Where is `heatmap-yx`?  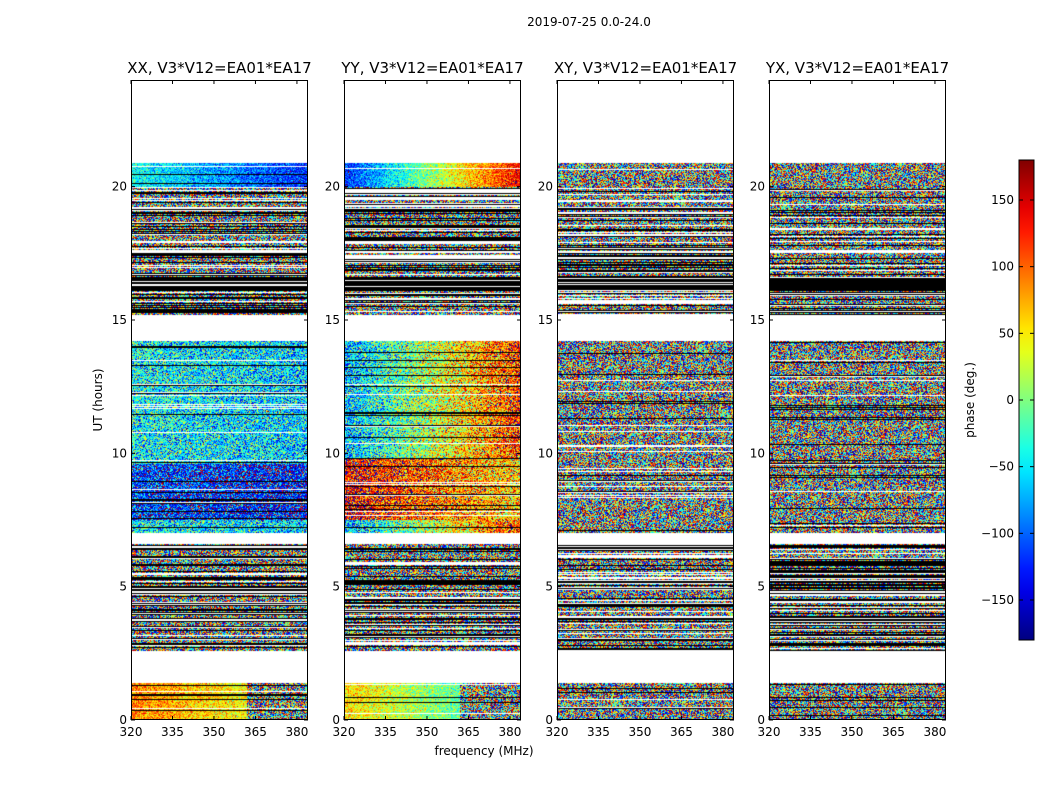 heatmap-yx is located at coordinates (857, 400).